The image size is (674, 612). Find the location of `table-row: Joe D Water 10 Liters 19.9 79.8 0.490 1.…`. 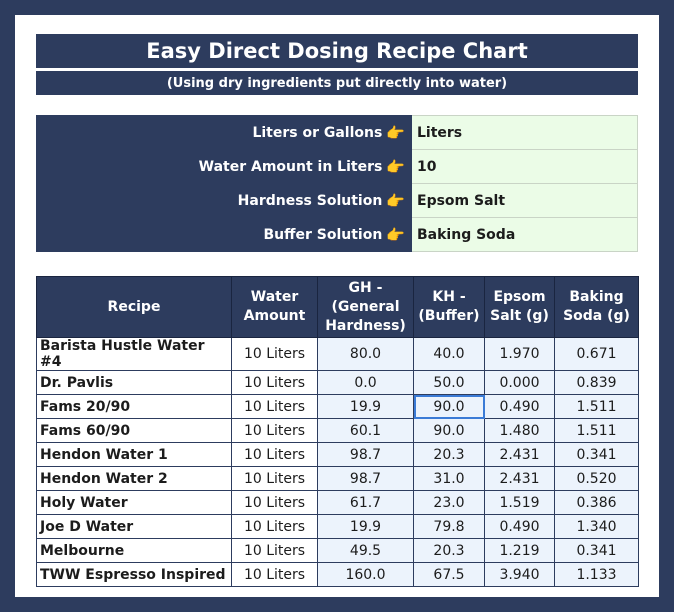

table-row: Joe D Water 10 Liters 19.9 79.8 0.490 1.… is located at coordinates (337, 526).